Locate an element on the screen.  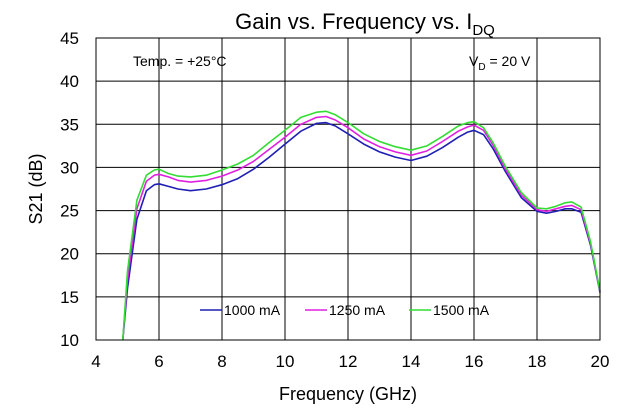
x-tick-label: 12 is located at coordinates (348, 361).